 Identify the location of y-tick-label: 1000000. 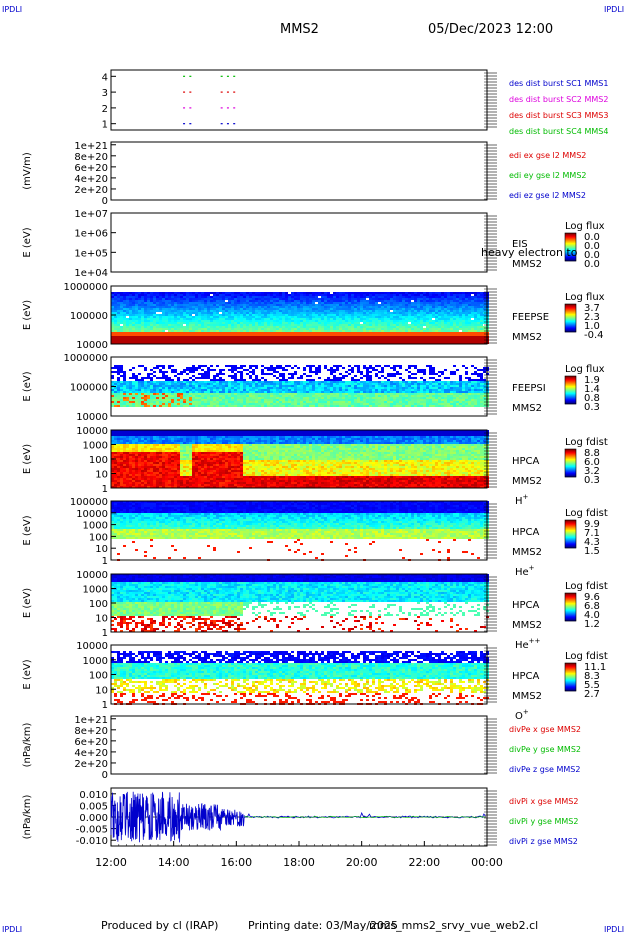
(85, 287).